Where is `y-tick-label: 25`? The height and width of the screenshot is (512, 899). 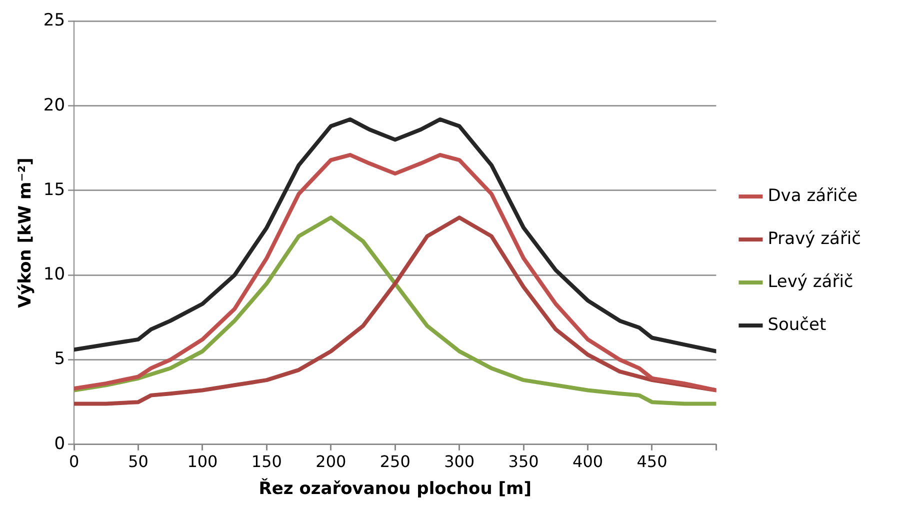
y-tick-label: 25 is located at coordinates (54, 20).